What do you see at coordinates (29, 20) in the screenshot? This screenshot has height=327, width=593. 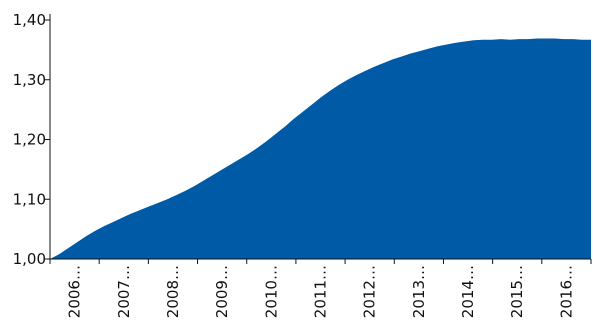 I see `y-tick-label: 1,40` at bounding box center [29, 20].